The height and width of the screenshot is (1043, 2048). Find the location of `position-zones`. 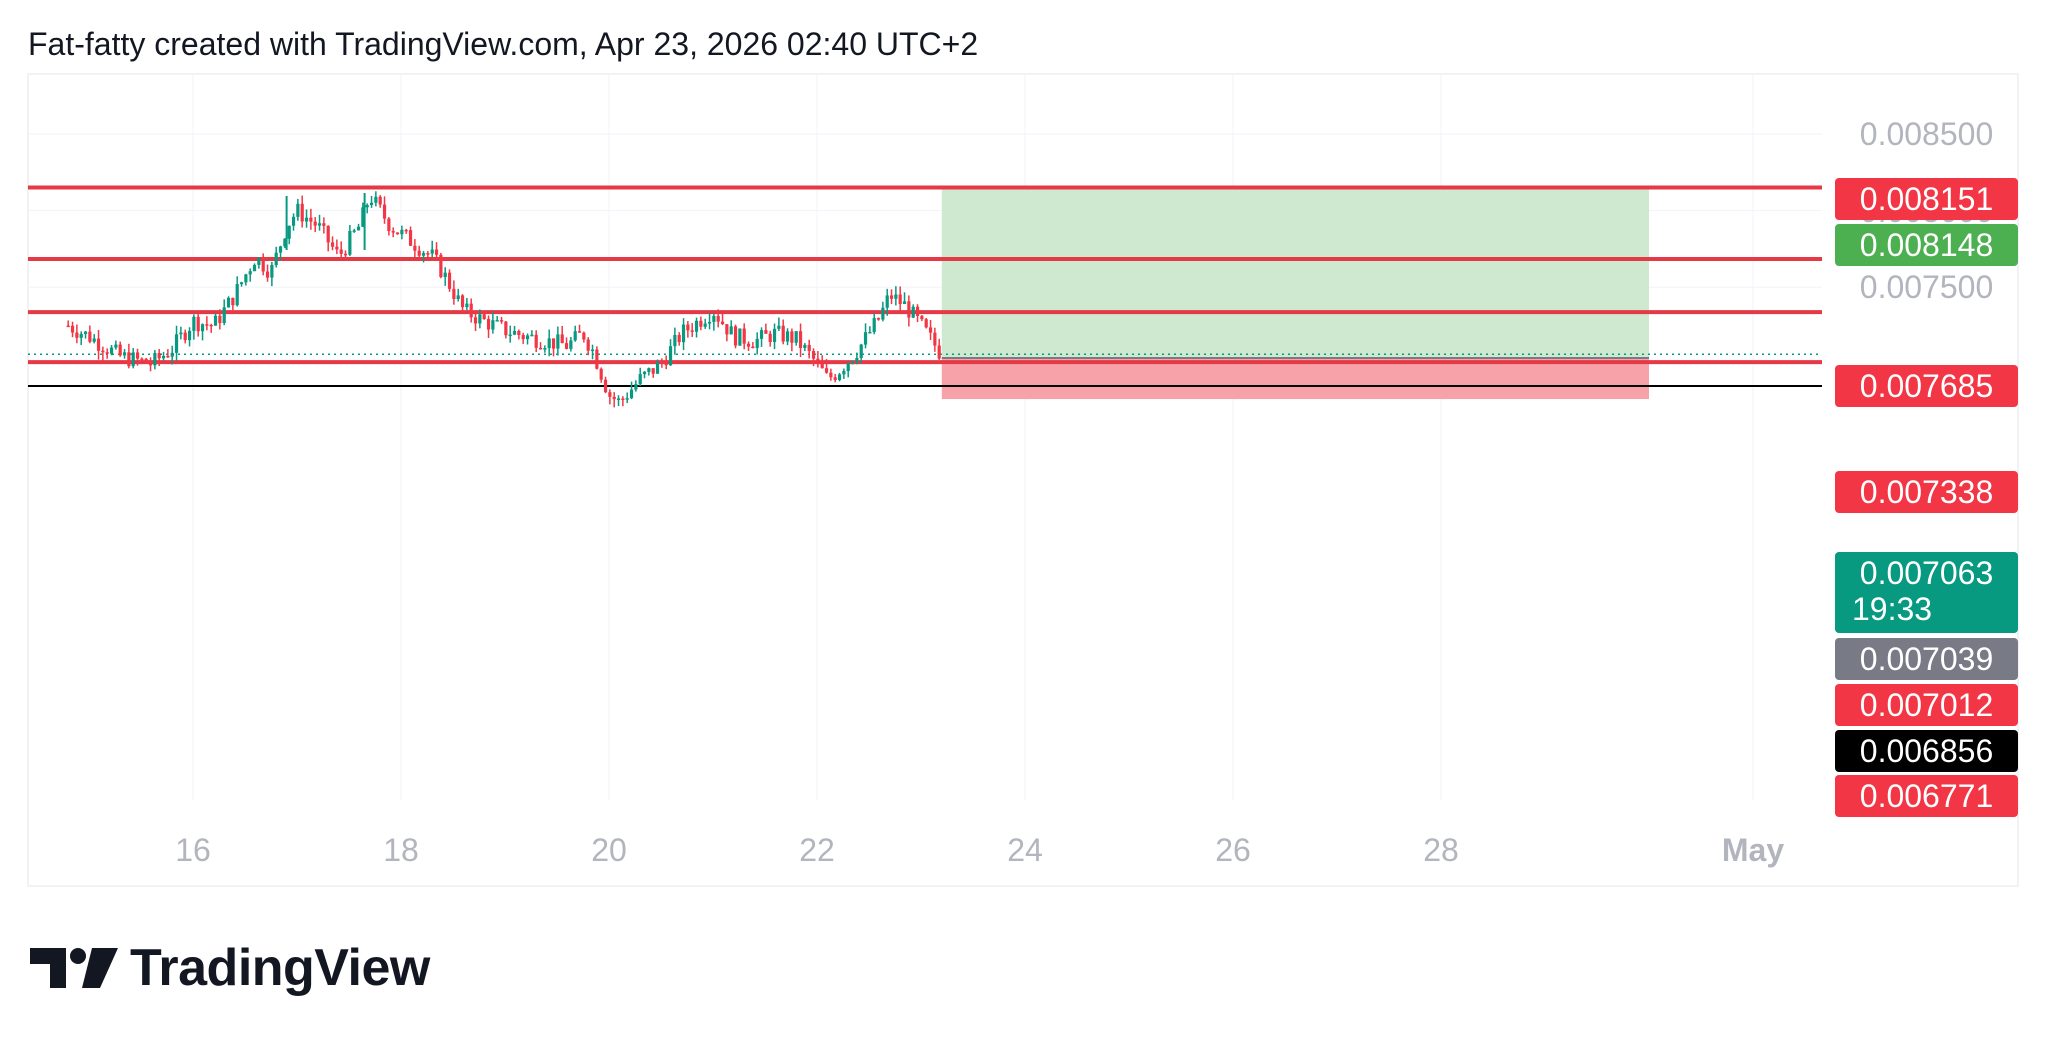

position-zones is located at coordinates (1295, 293).